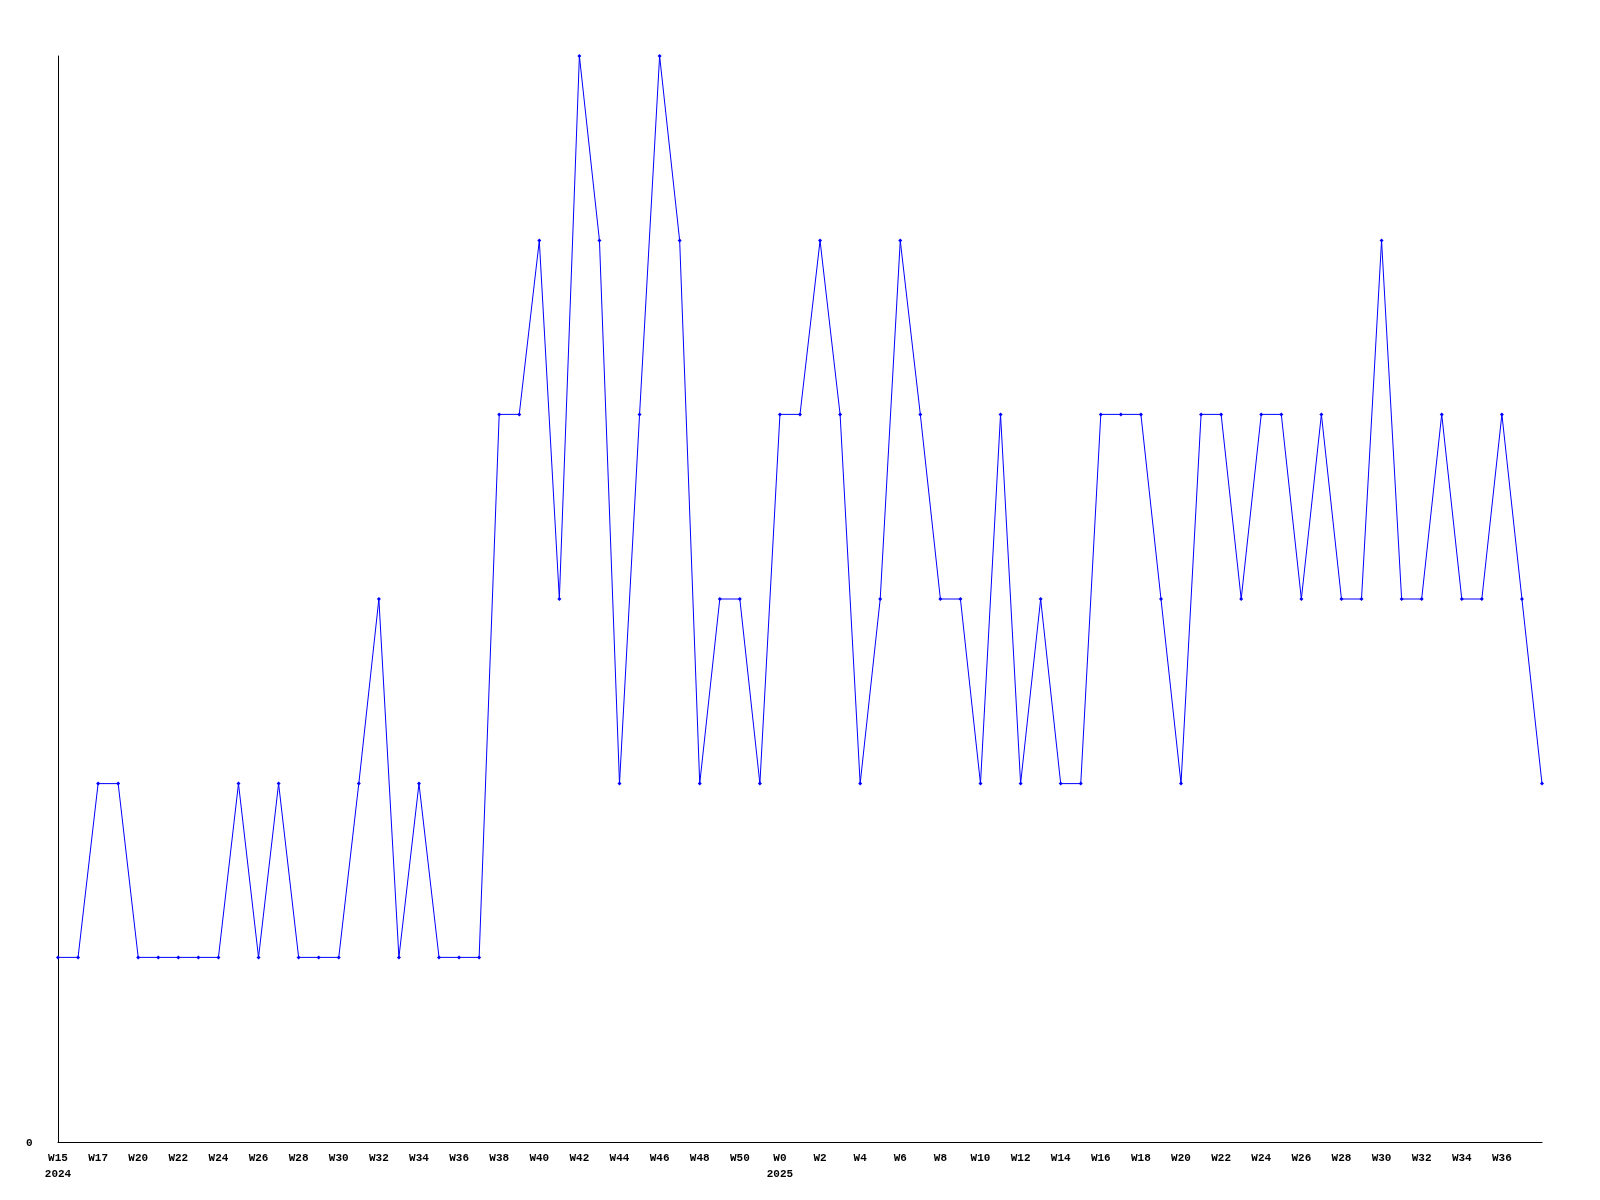 This screenshot has height=1200, width=1600. What do you see at coordinates (980, 1158) in the screenshot?
I see `x-tick-label: W10` at bounding box center [980, 1158].